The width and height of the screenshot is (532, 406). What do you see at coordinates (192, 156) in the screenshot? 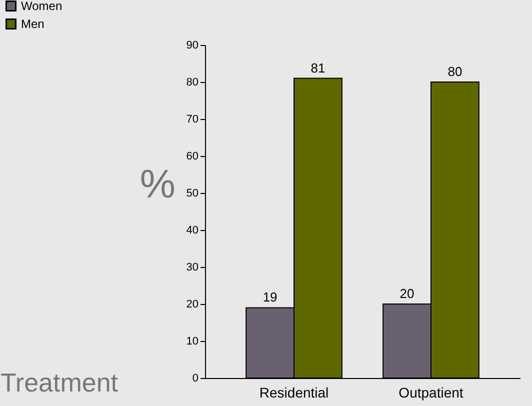
I see `y-tick-label: 60` at bounding box center [192, 156].